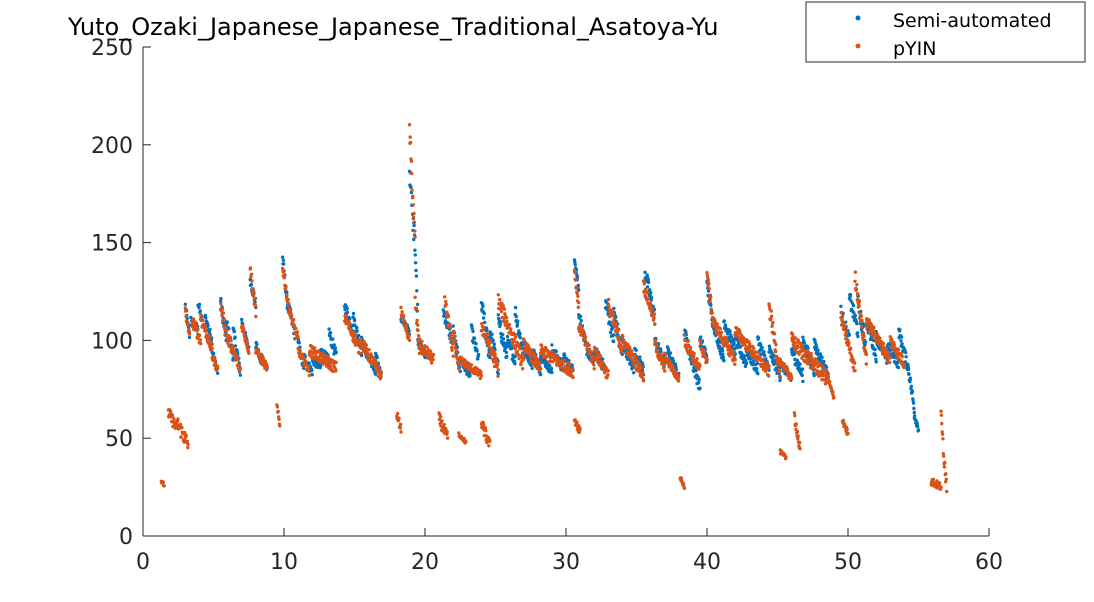 The height and width of the screenshot is (602, 1094). I want to click on y-tick-label: 100, so click(112, 341).